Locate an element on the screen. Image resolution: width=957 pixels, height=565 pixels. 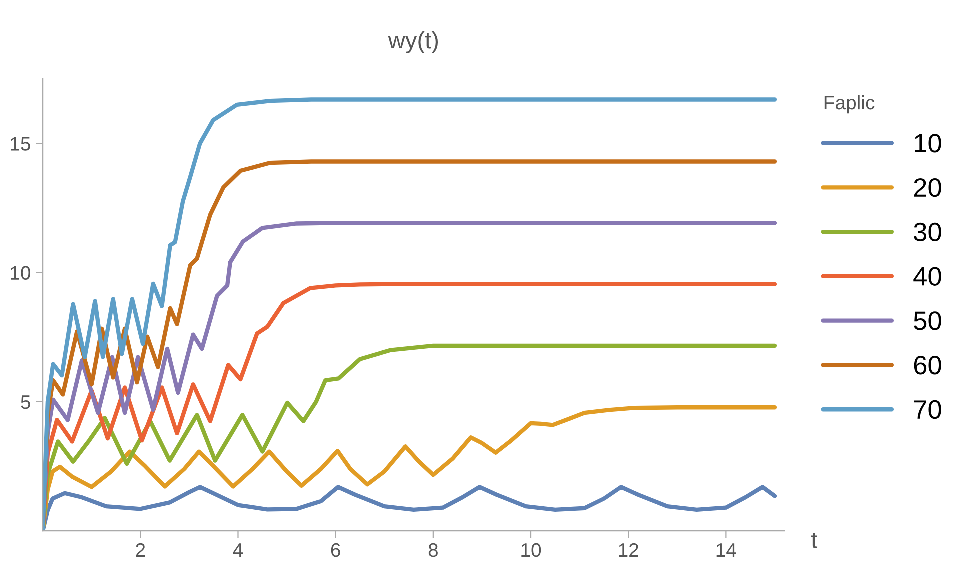
x-tick-label: 6 is located at coordinates (335, 550).